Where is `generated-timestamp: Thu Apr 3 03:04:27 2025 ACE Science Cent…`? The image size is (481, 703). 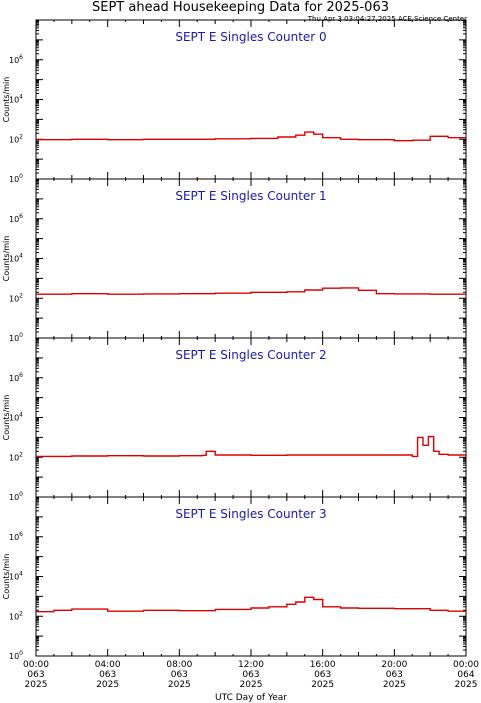
generated-timestamp: Thu Apr 3 03:04:27 2025 ACE Science Cent… is located at coordinates (387, 19).